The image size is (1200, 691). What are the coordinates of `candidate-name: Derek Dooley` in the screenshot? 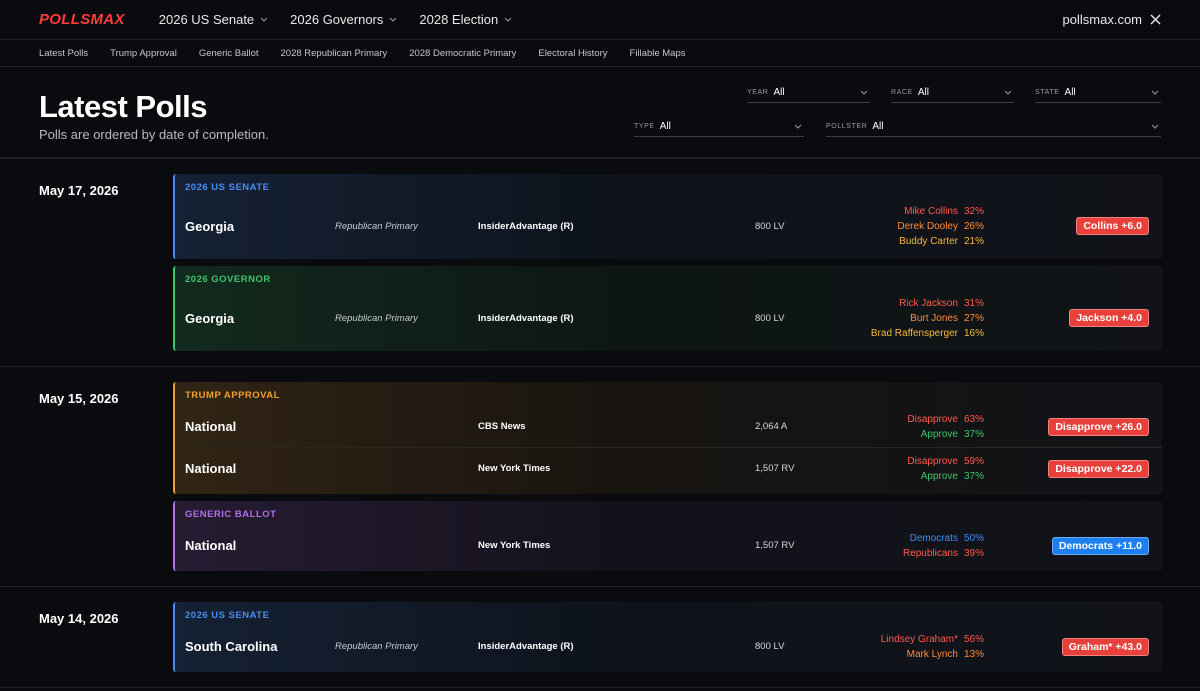 It's located at (927, 226).